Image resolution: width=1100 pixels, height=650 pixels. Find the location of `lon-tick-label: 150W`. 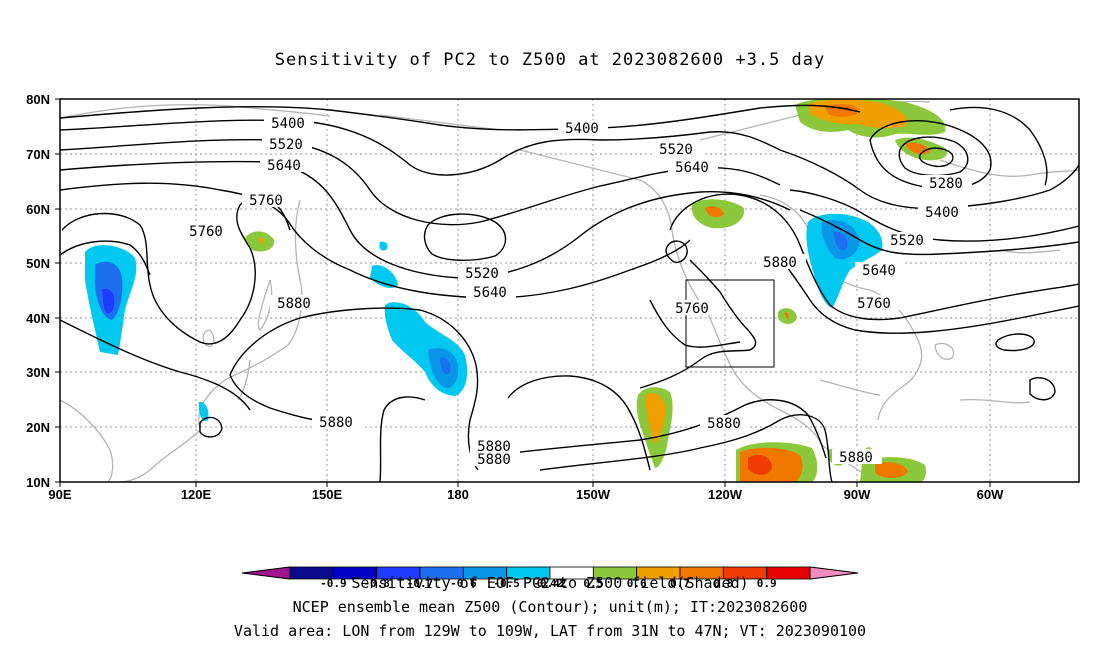

lon-tick-label: 150W is located at coordinates (593, 494).